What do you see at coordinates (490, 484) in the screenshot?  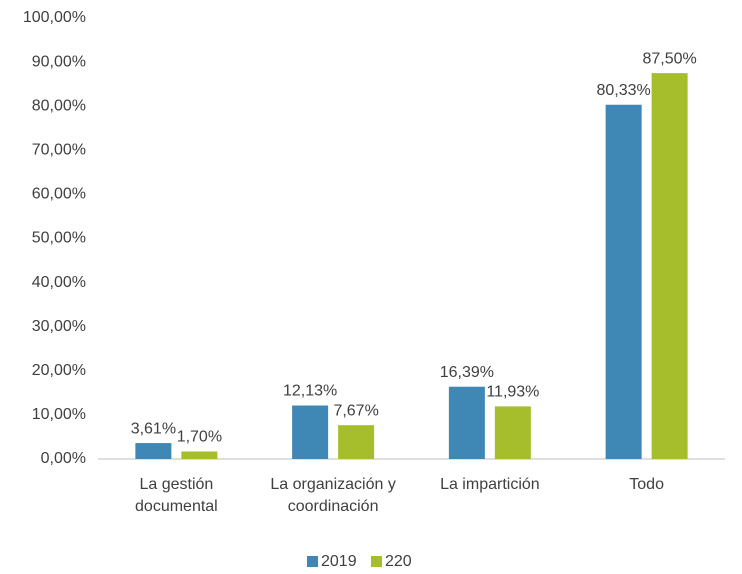 I see `x-tick-label: La impartición` at bounding box center [490, 484].